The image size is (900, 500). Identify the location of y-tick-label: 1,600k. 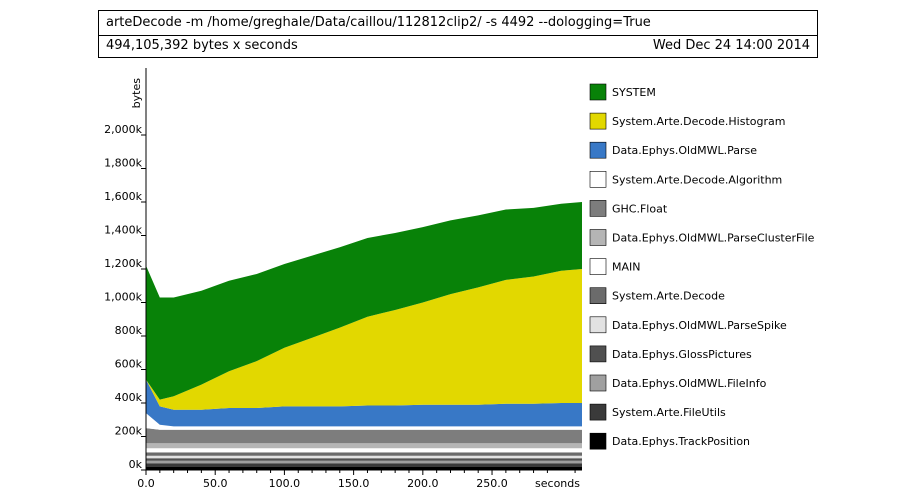
(123, 196).